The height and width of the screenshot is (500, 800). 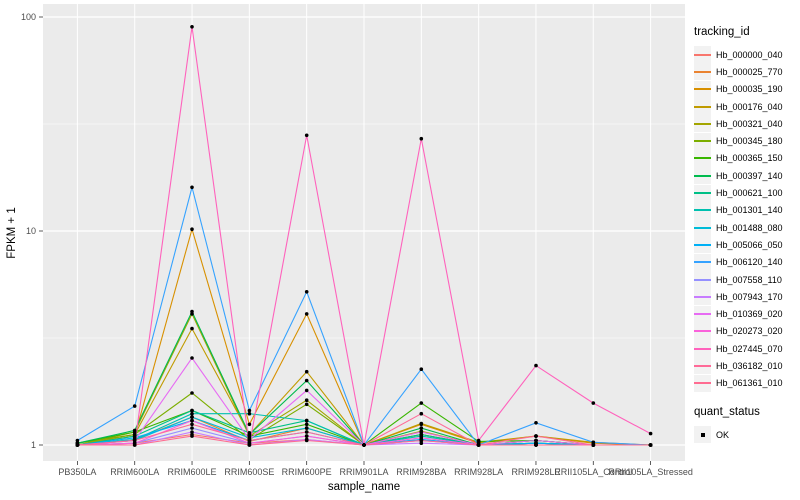 What do you see at coordinates (749, 54) in the screenshot?
I see `legend-item-label: Hb_000000_040` at bounding box center [749, 54].